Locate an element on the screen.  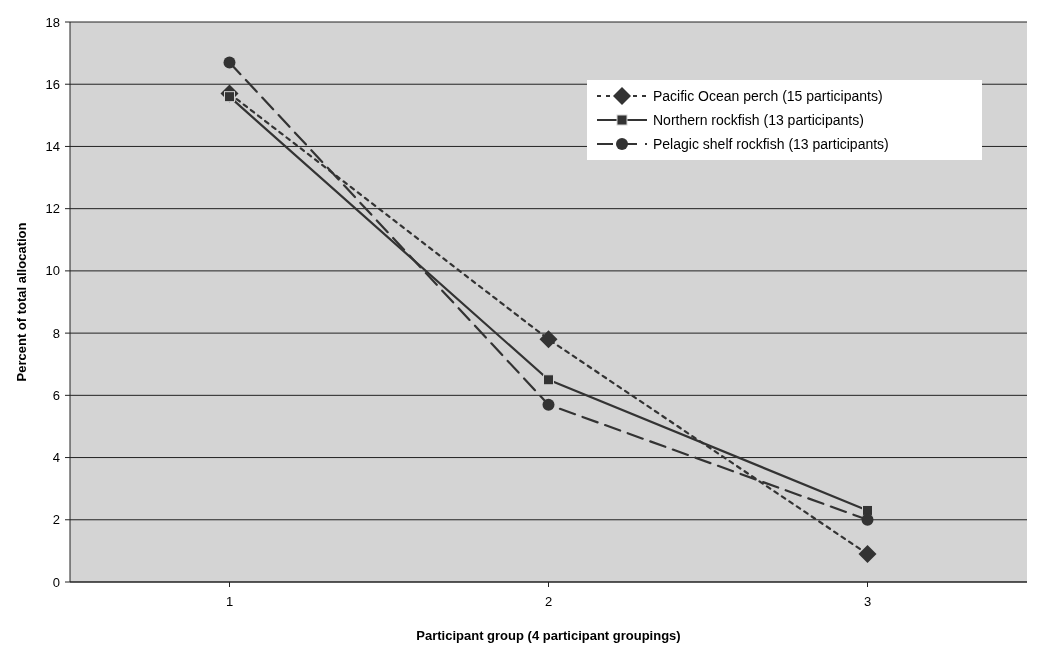
legend-label: Pelagic shelf rockfish (13 participants) is located at coordinates (771, 143).